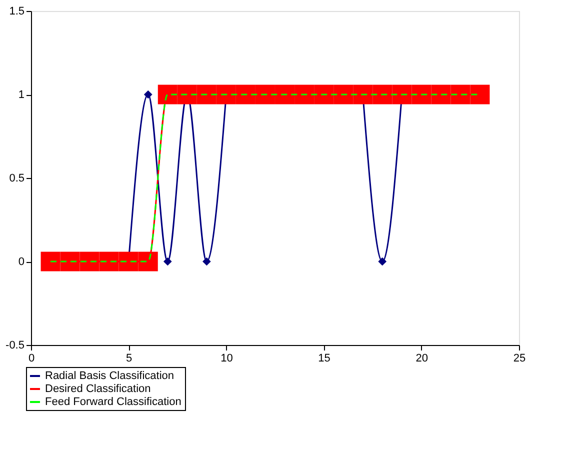 The height and width of the screenshot is (455, 563). Describe the element at coordinates (519, 358) in the screenshot. I see `x-tick-label: 25` at that location.